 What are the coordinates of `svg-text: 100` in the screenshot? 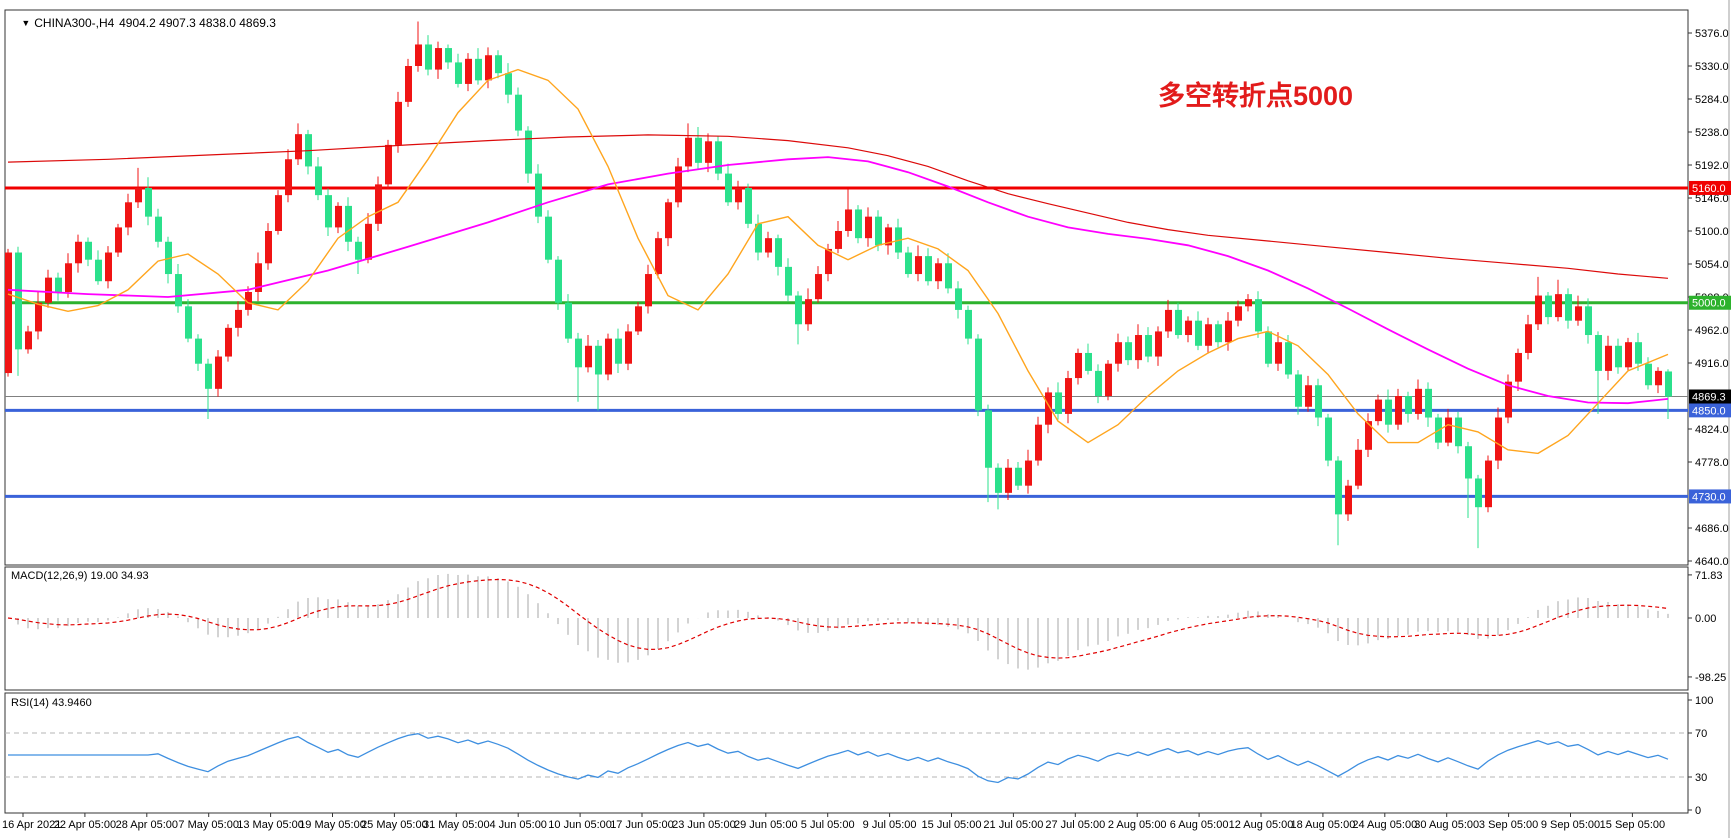 It's located at (1704, 701).